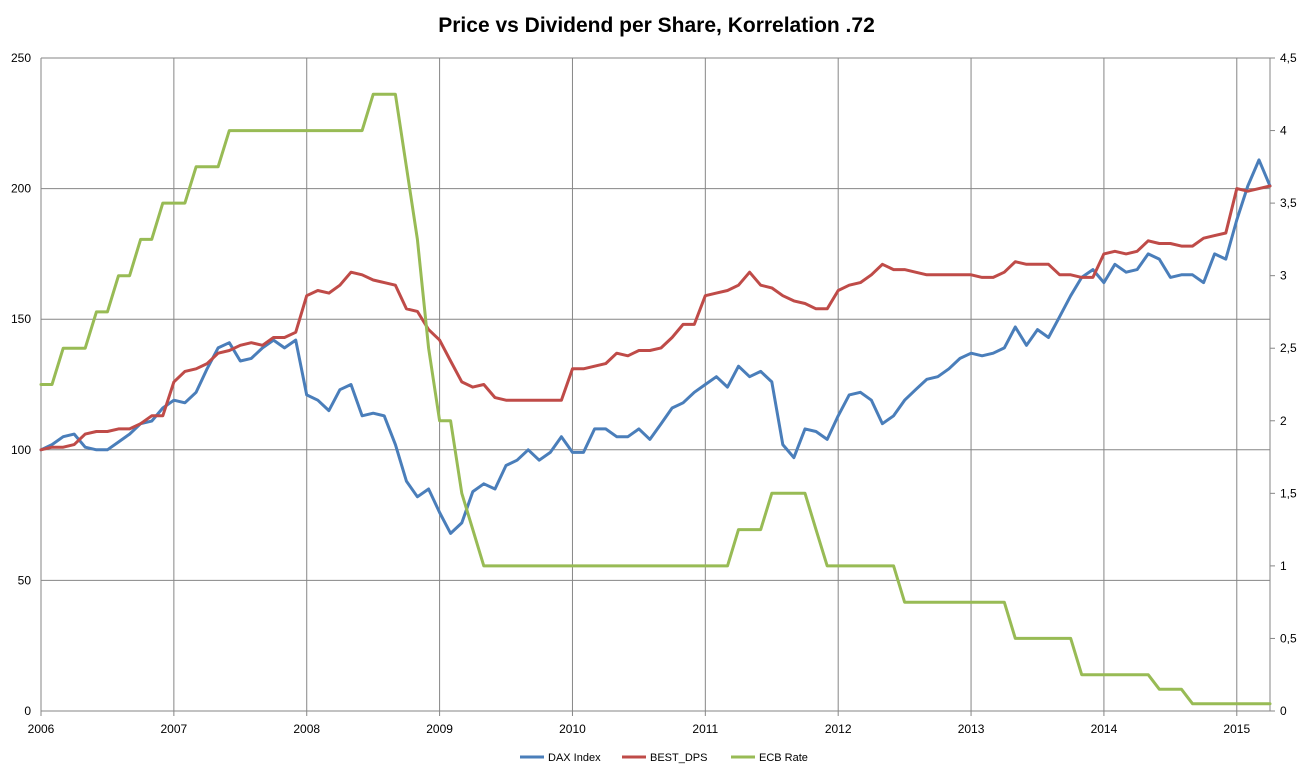 The width and height of the screenshot is (1313, 779). I want to click on legend-label-dax-index: DAX Index, so click(574, 758).